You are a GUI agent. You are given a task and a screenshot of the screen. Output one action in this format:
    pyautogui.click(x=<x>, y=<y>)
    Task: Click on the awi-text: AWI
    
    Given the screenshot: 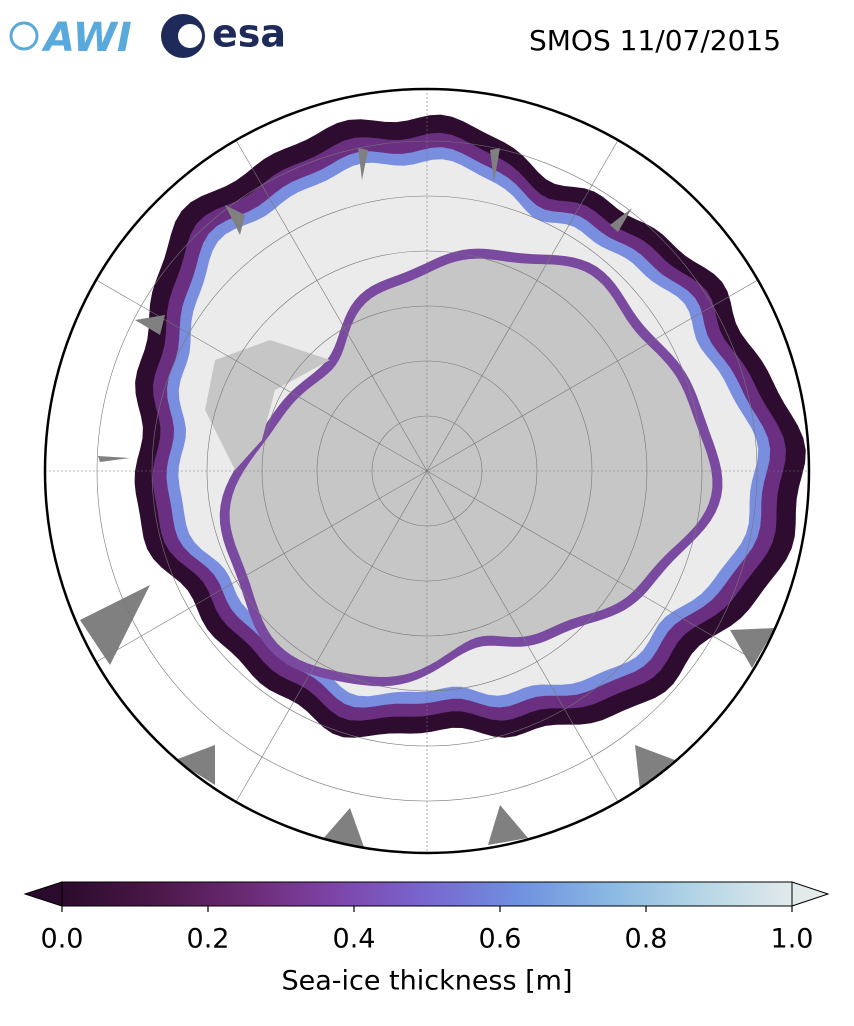 What is the action you would take?
    pyautogui.click(x=86, y=38)
    